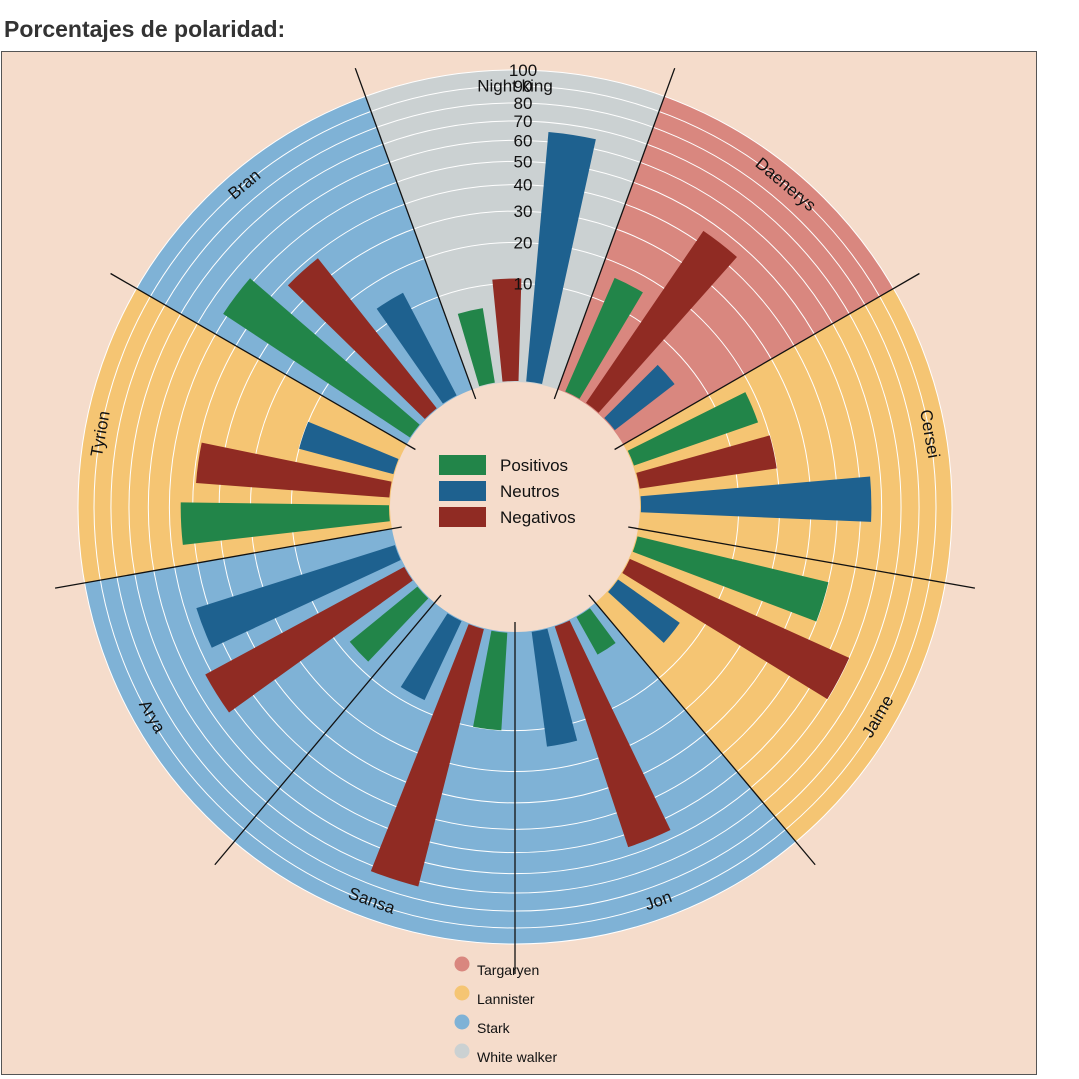  What do you see at coordinates (639, 397) in the screenshot?
I see `bar-daenerys-neutros` at bounding box center [639, 397].